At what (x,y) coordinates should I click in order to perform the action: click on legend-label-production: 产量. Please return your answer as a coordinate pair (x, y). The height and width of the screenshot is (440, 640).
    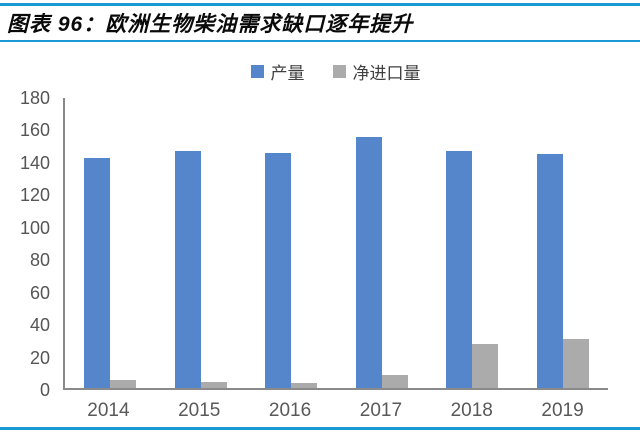
    Looking at the image, I should click on (287, 73).